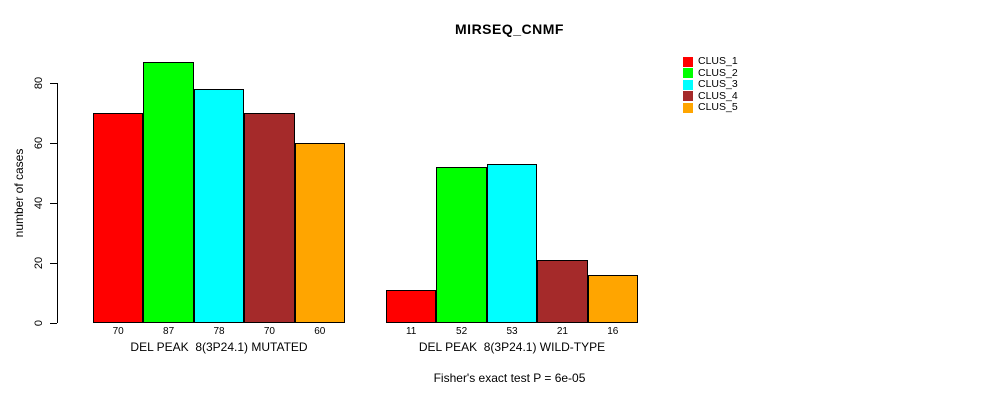 This screenshot has height=400, width=990. Describe the element at coordinates (718, 84) in the screenshot. I see `legend-label: CLUS_3` at that location.